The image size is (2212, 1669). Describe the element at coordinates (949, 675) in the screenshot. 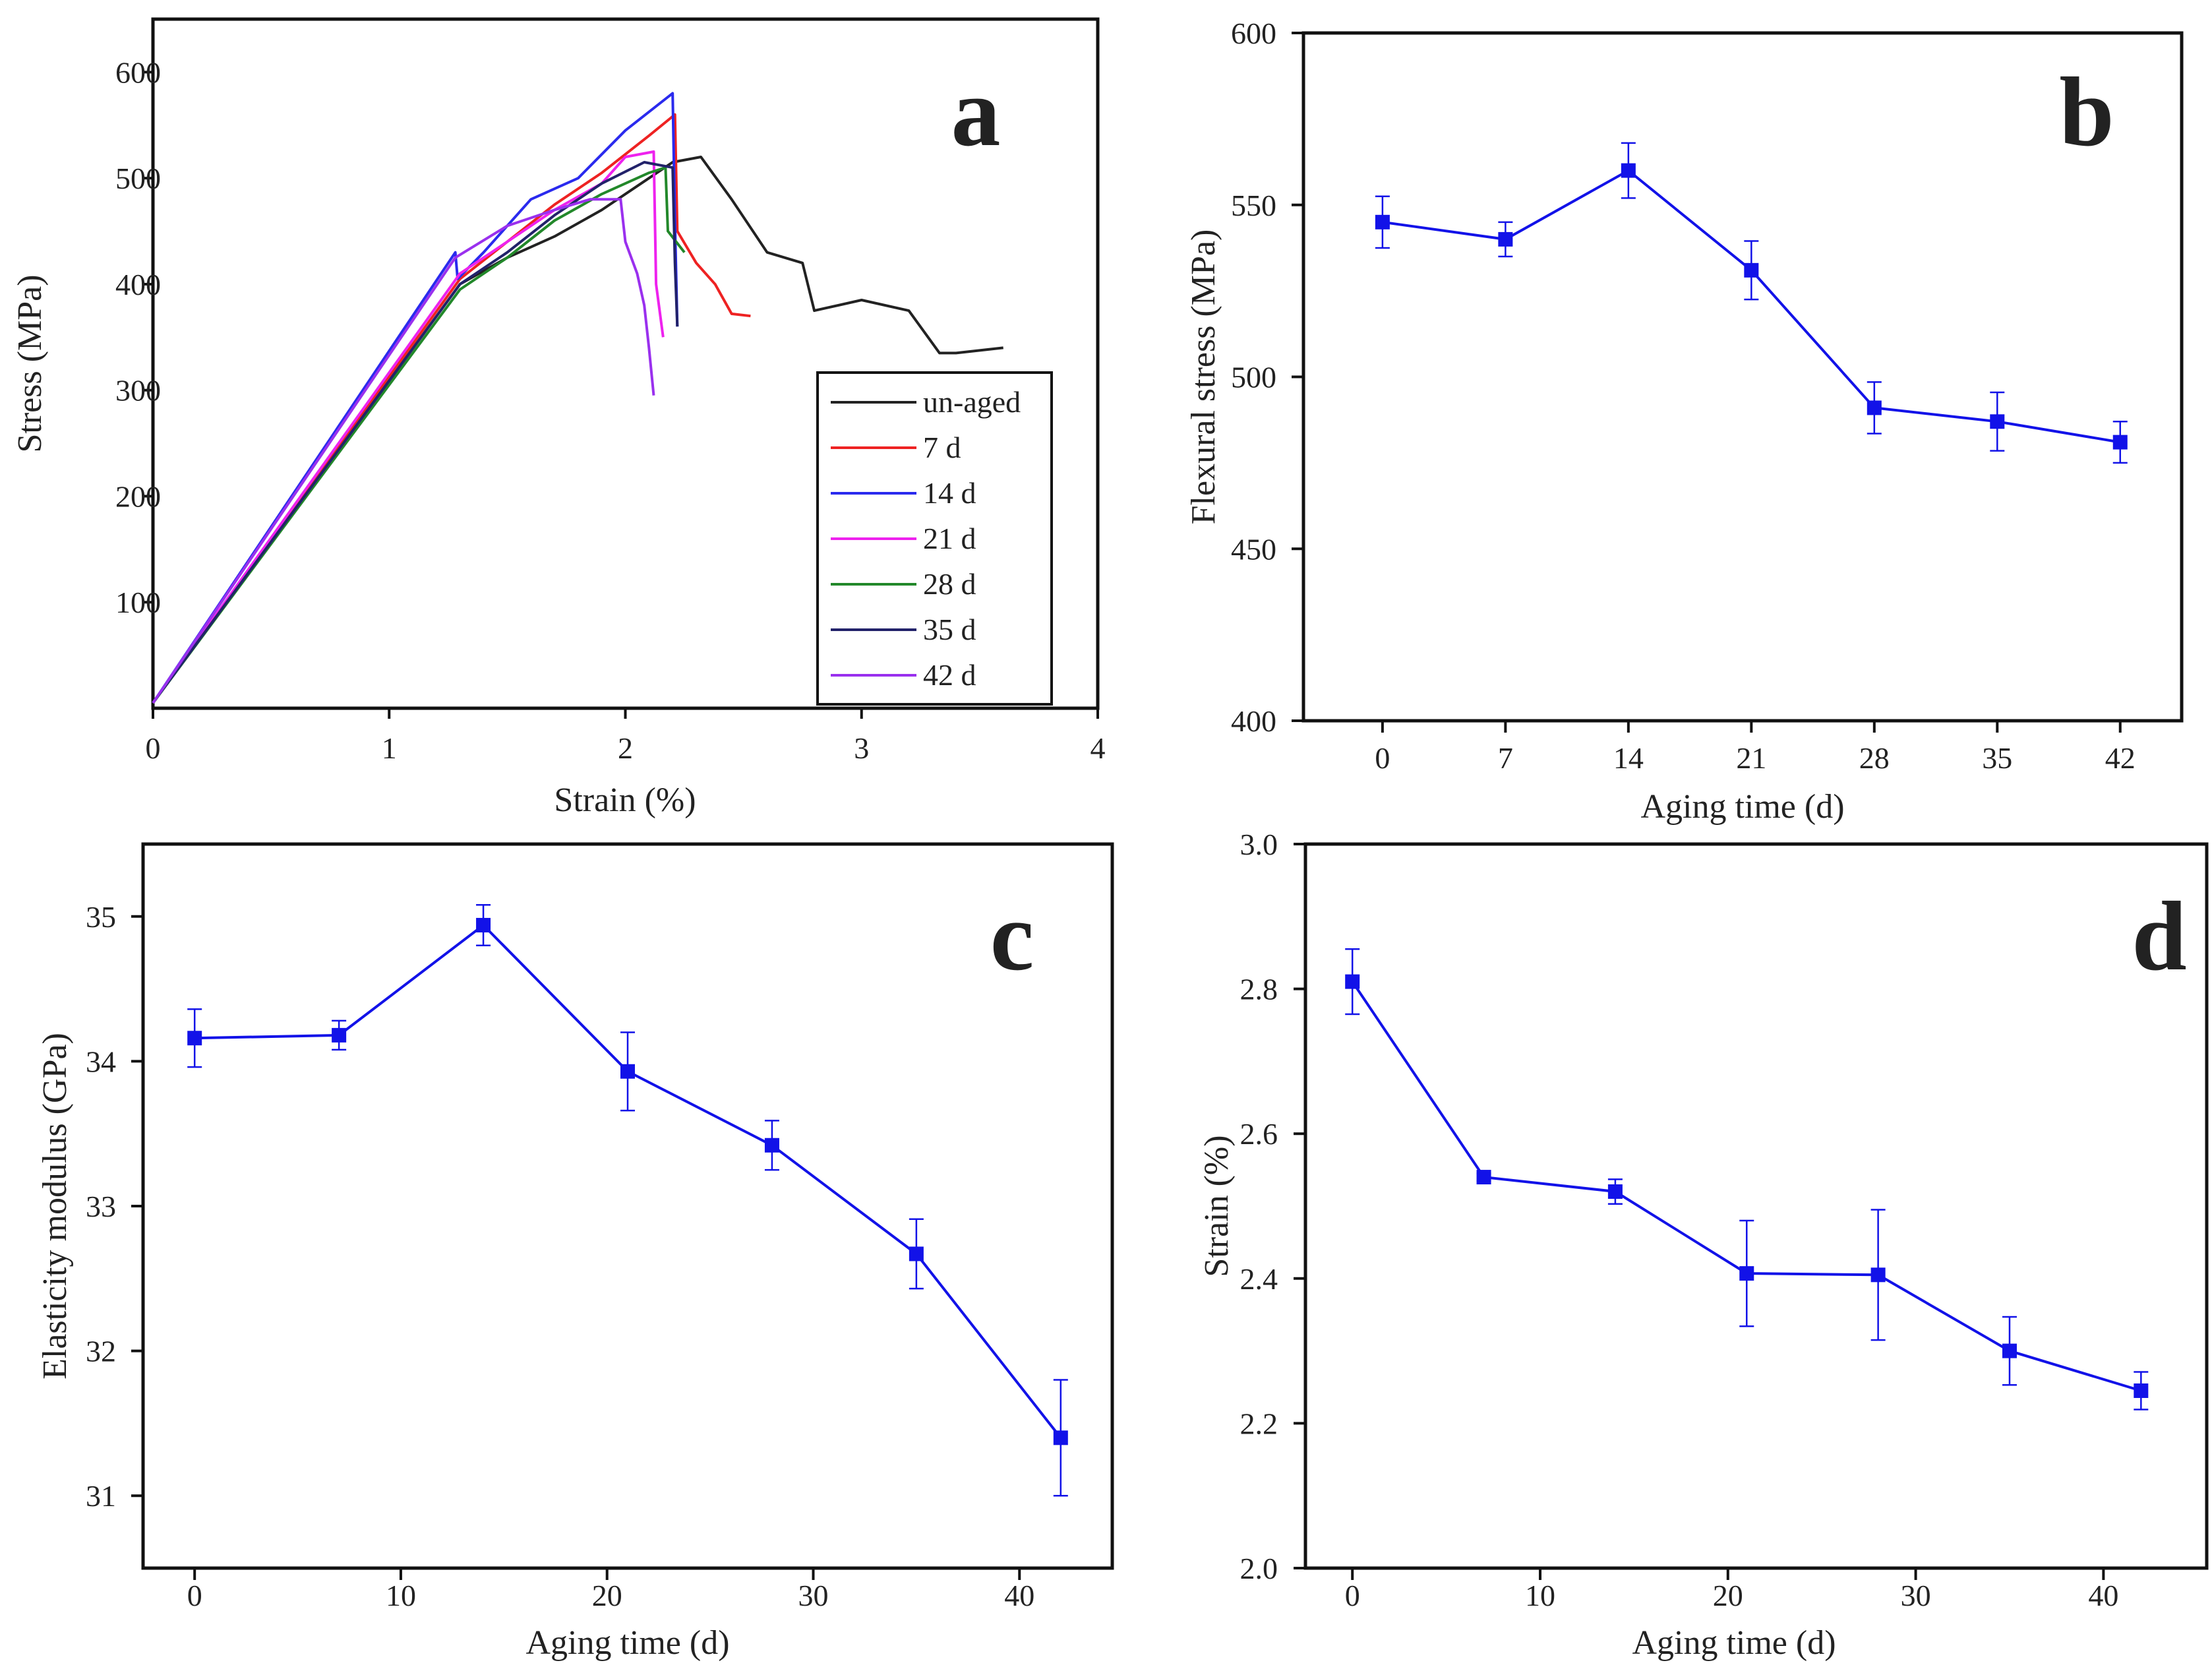

I see `legend-label: 42 d` at that location.